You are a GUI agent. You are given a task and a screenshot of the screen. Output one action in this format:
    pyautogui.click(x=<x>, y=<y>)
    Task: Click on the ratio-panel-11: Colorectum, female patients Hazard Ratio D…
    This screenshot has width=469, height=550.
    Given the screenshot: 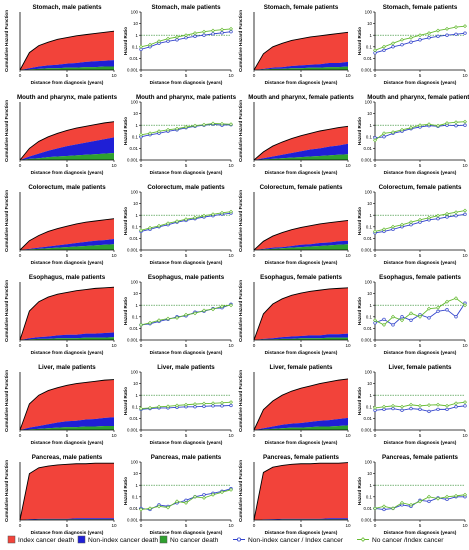 What is the action you would take?
    pyautogui.click(x=412, y=225)
    